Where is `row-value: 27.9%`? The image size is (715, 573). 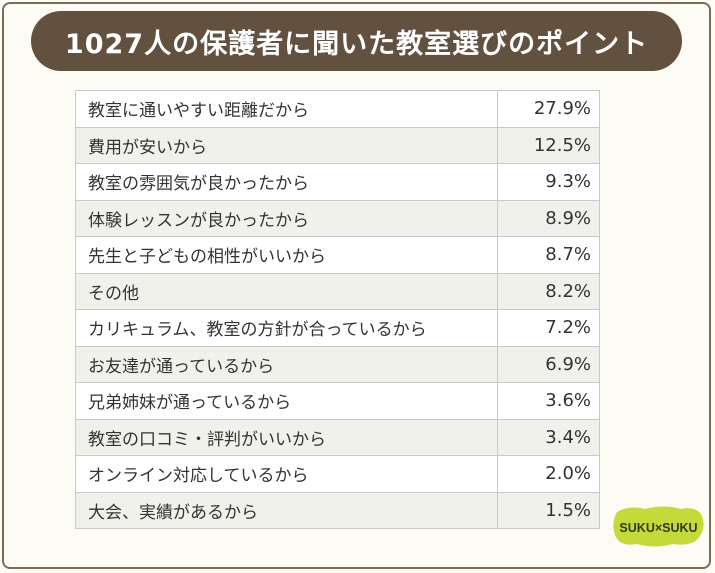 row-value: 27.9% is located at coordinates (548, 109).